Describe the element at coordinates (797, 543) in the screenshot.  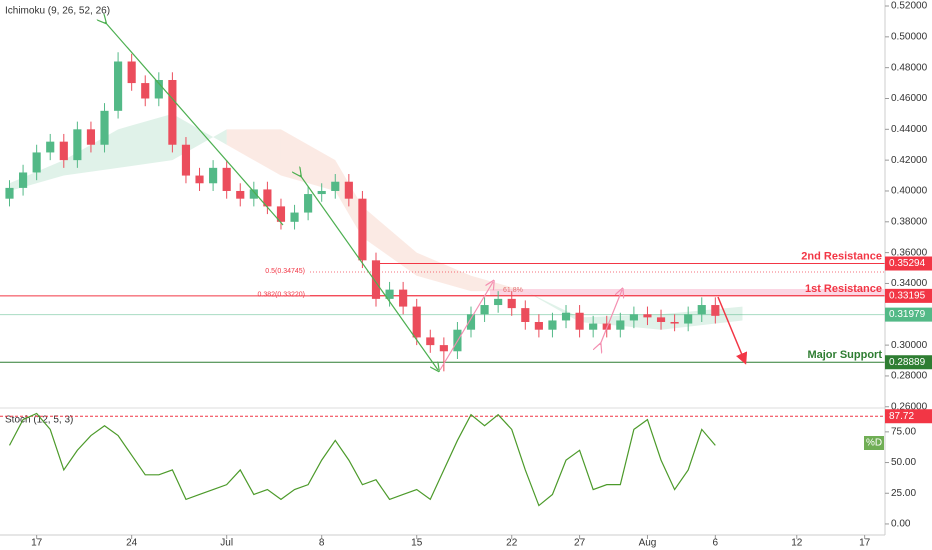
I see `x-tick-label: 12` at that location.